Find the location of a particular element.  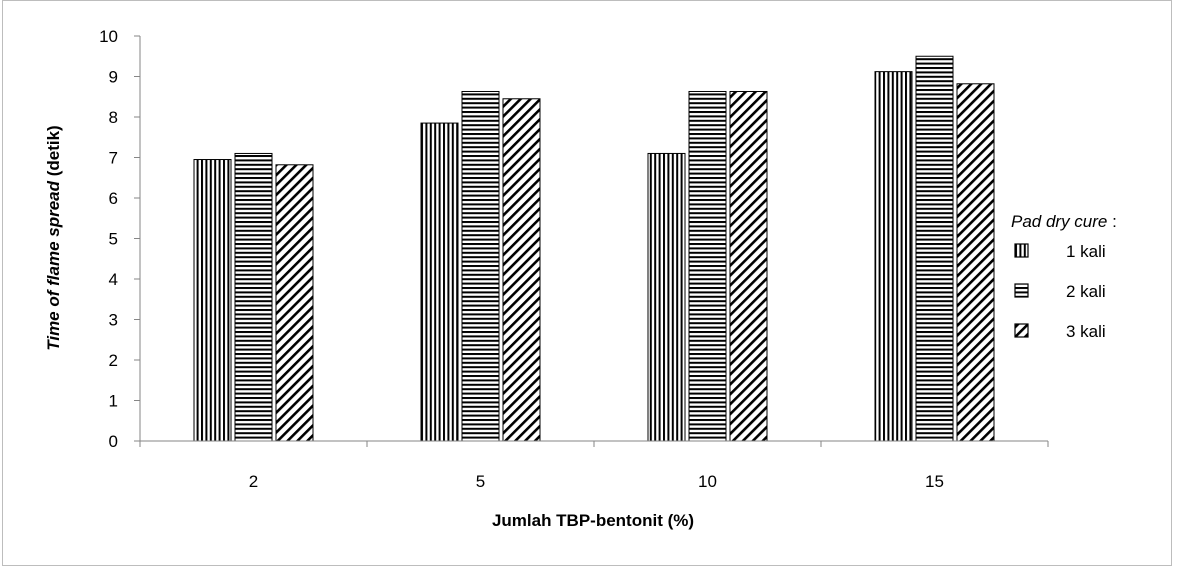

legend-title-colon: : is located at coordinates (1111, 221).